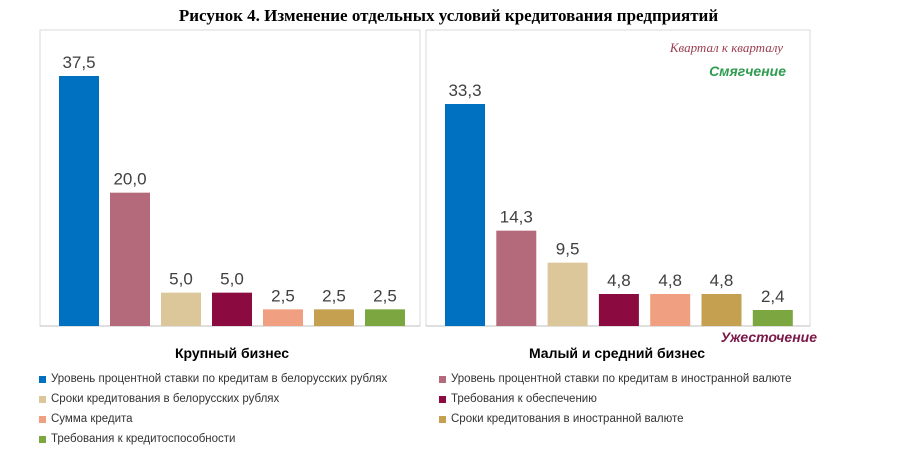  What do you see at coordinates (78, 62) in the screenshot?
I see `data-label: 37,5` at bounding box center [78, 62].